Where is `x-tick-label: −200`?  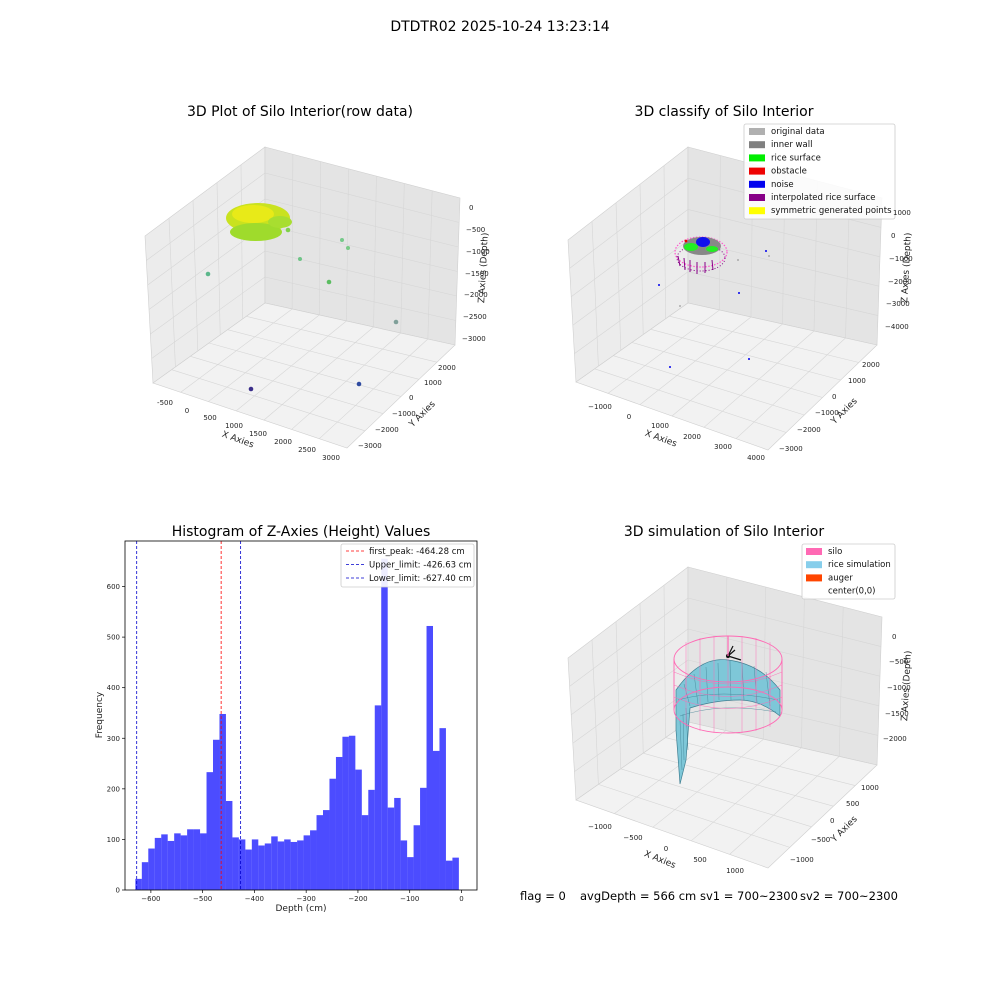
x-tick-label: −200 is located at coordinates (357, 899).